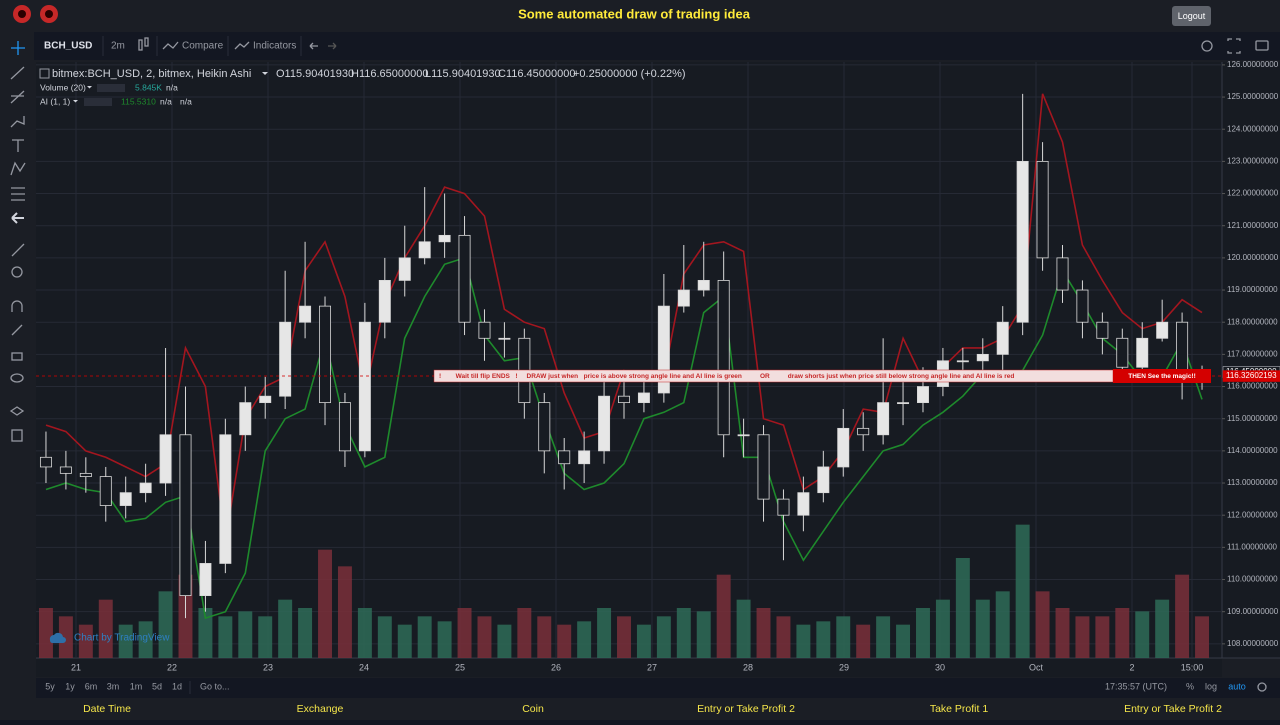 The width and height of the screenshot is (1280, 725). Describe the element at coordinates (136, 686) in the screenshot. I see `range-button: 1m` at that location.